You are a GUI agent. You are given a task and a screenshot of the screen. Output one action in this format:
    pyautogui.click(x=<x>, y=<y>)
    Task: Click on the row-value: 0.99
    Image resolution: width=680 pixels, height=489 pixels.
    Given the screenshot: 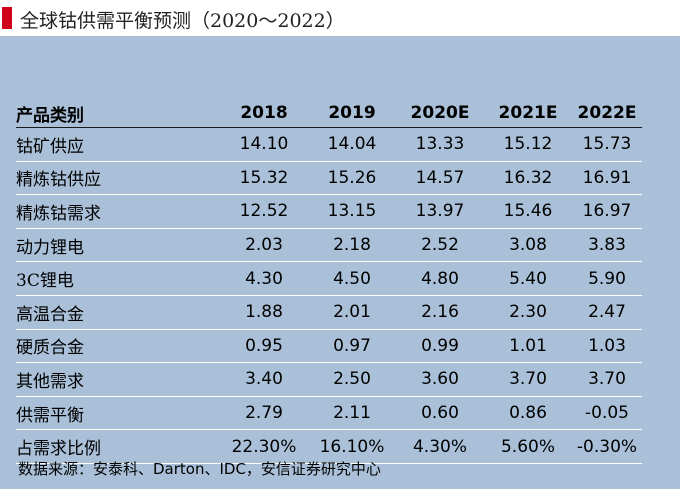 What is the action you would take?
    pyautogui.click(x=440, y=346)
    